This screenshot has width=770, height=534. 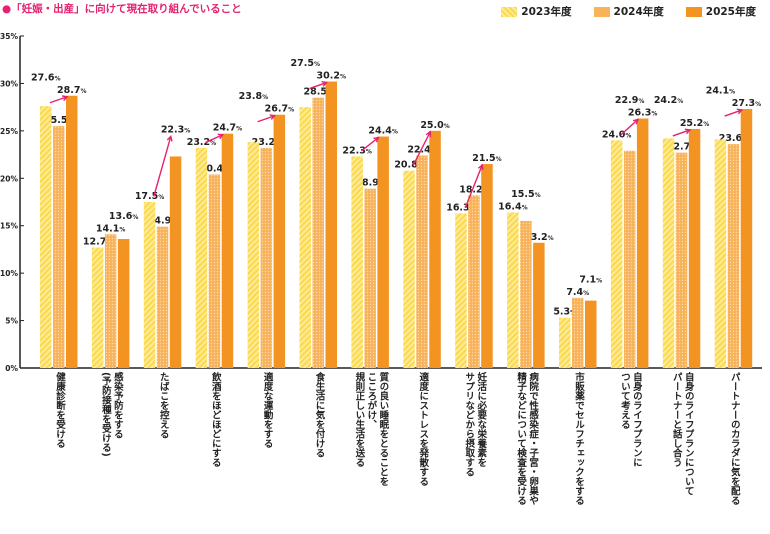 I want to click on legend-item-2025: 2025年度, so click(x=720, y=11).